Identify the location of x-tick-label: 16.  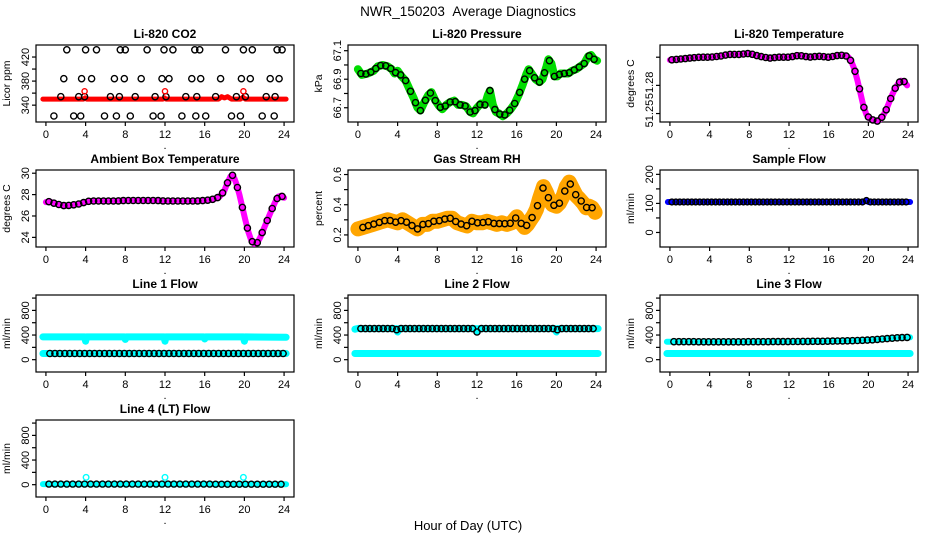
(205, 135).